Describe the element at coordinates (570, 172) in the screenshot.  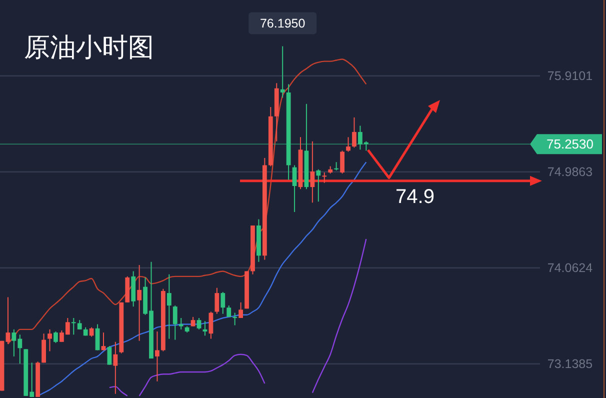
I see `y-tick-label: 74.9863` at that location.